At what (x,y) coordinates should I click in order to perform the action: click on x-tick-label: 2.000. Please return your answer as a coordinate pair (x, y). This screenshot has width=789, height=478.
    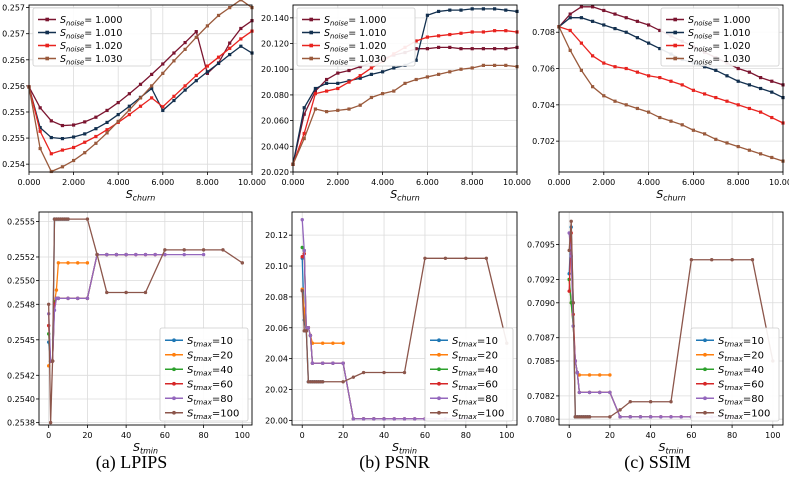
    Looking at the image, I should click on (603, 182).